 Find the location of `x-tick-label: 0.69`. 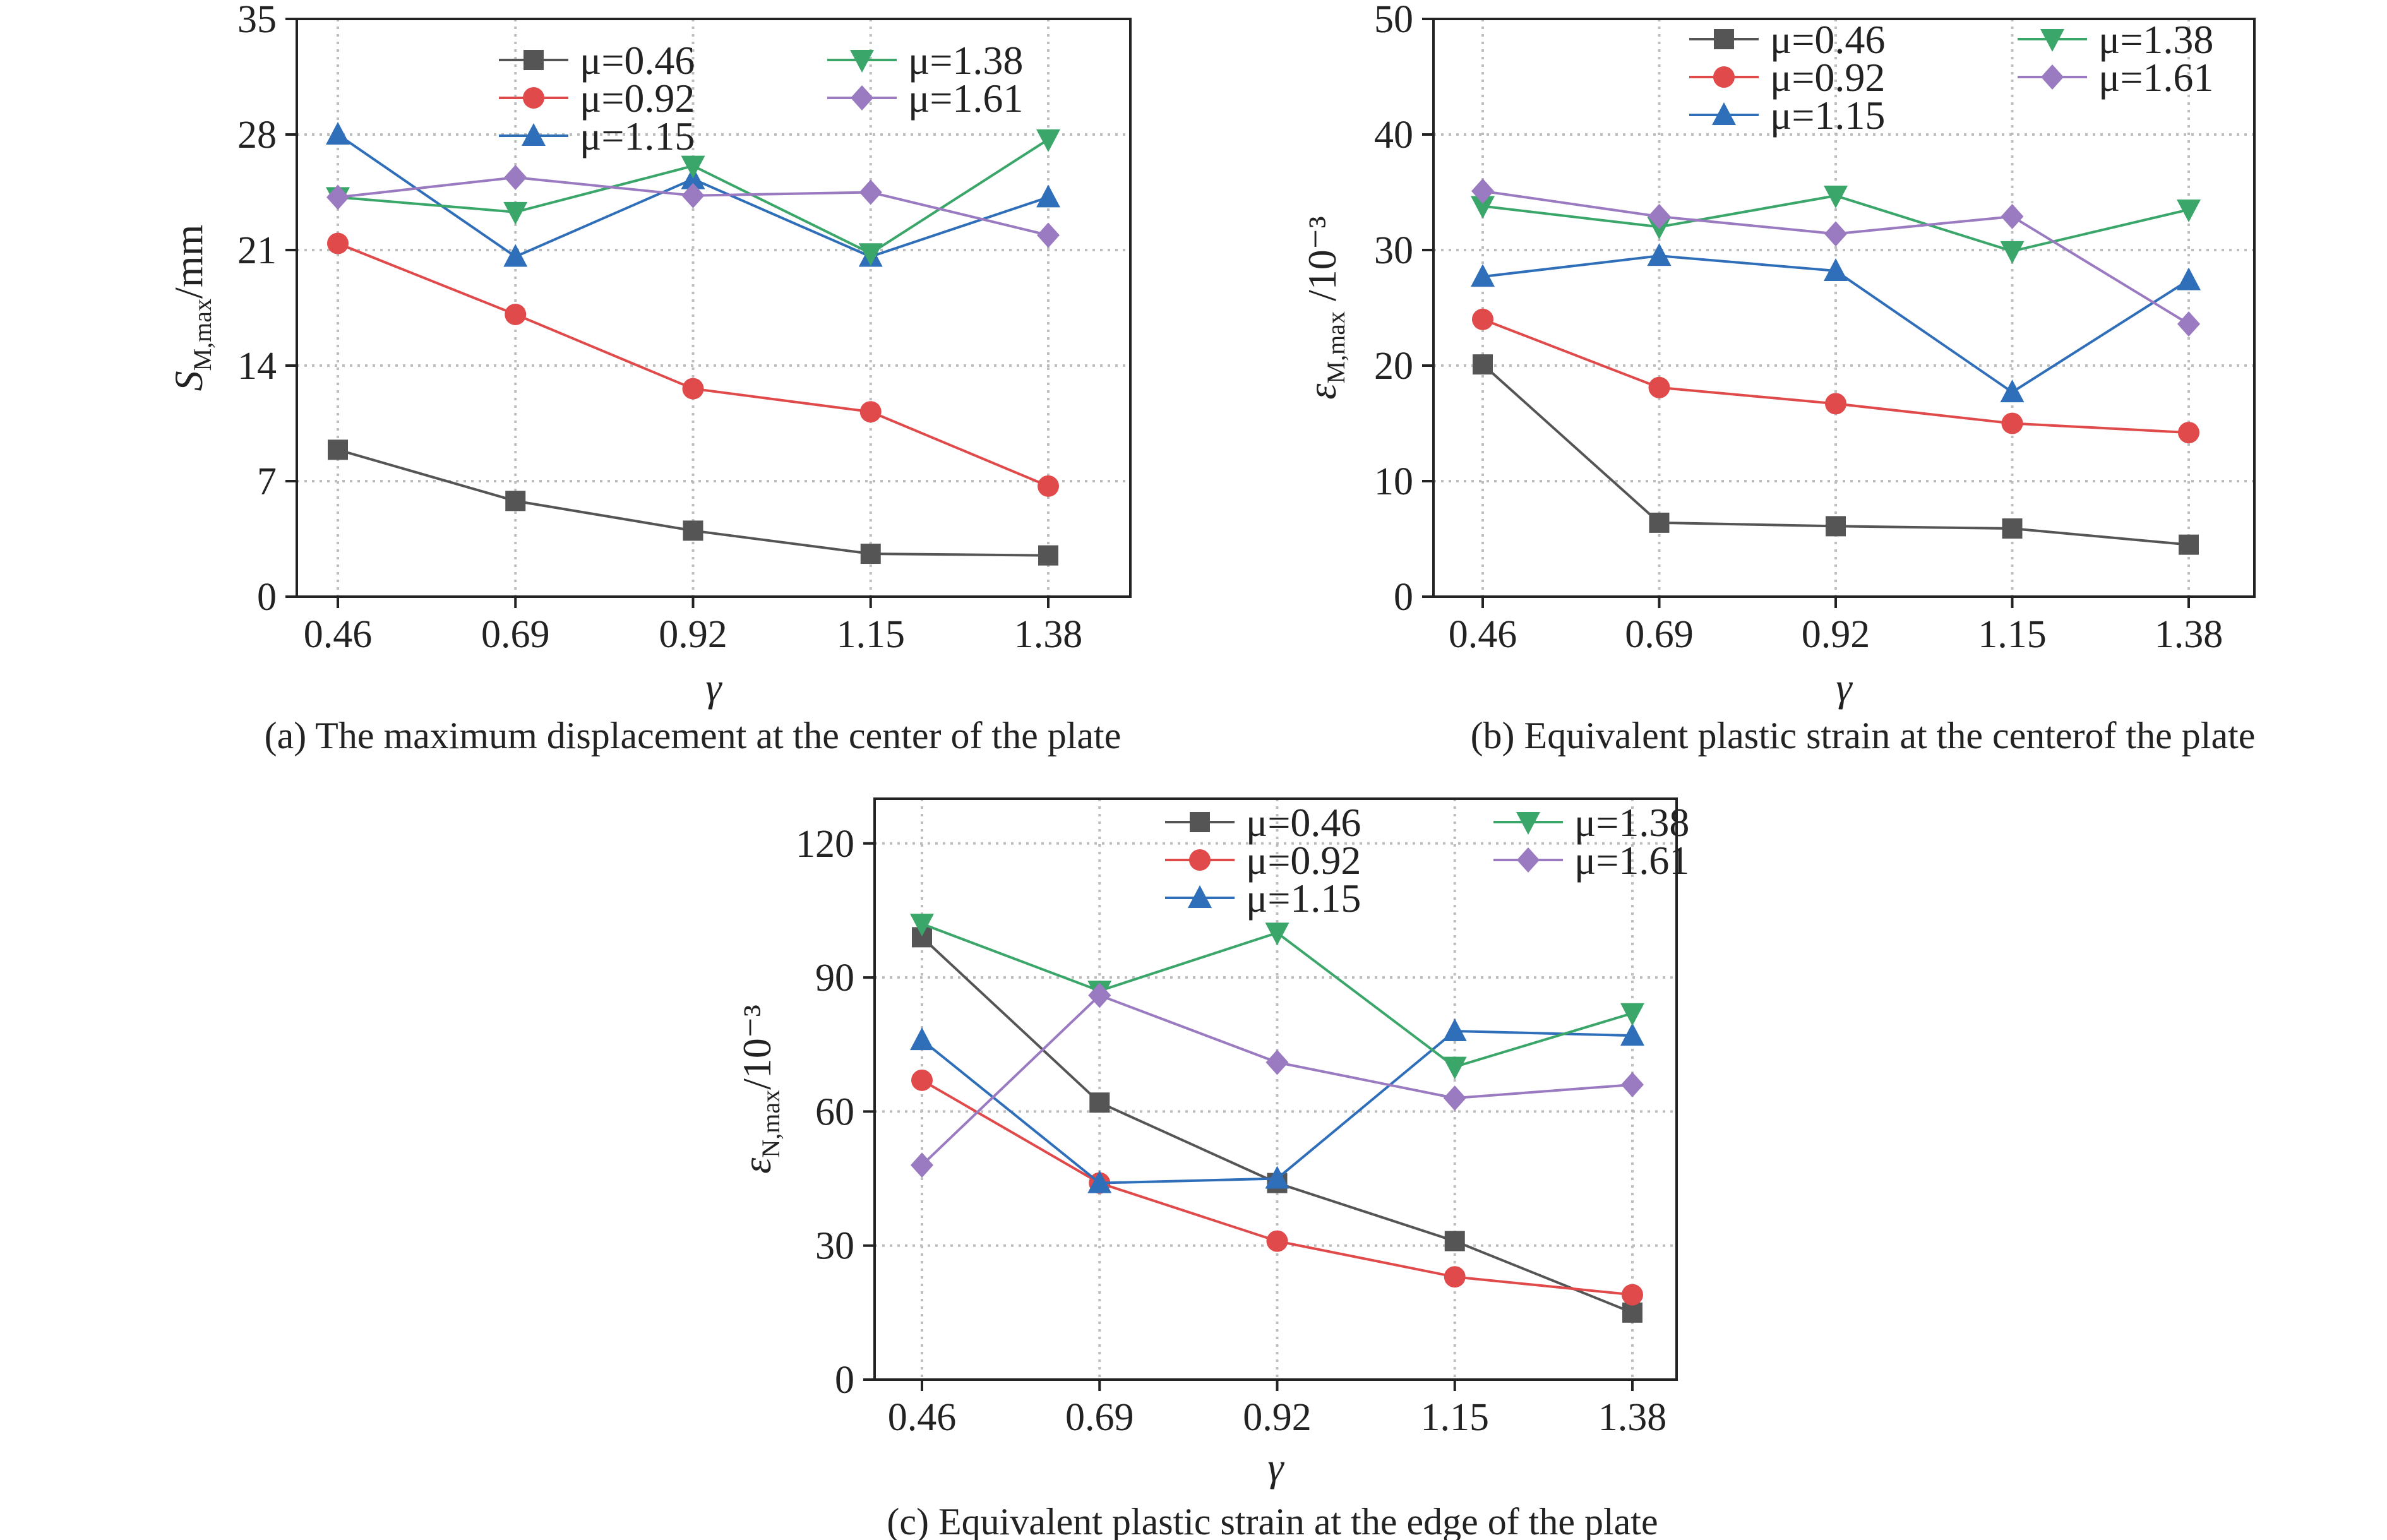

x-tick-label: 0.69 is located at coordinates (1660, 634).